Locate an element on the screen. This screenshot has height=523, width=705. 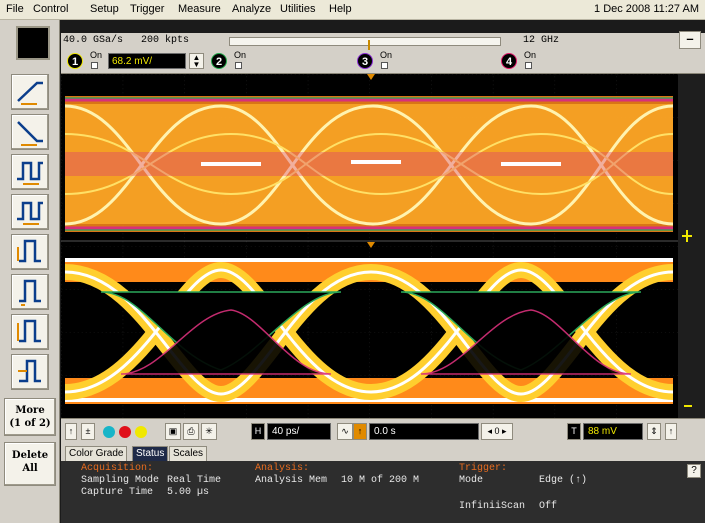
frequency-icon is located at coordinates (30, 213).